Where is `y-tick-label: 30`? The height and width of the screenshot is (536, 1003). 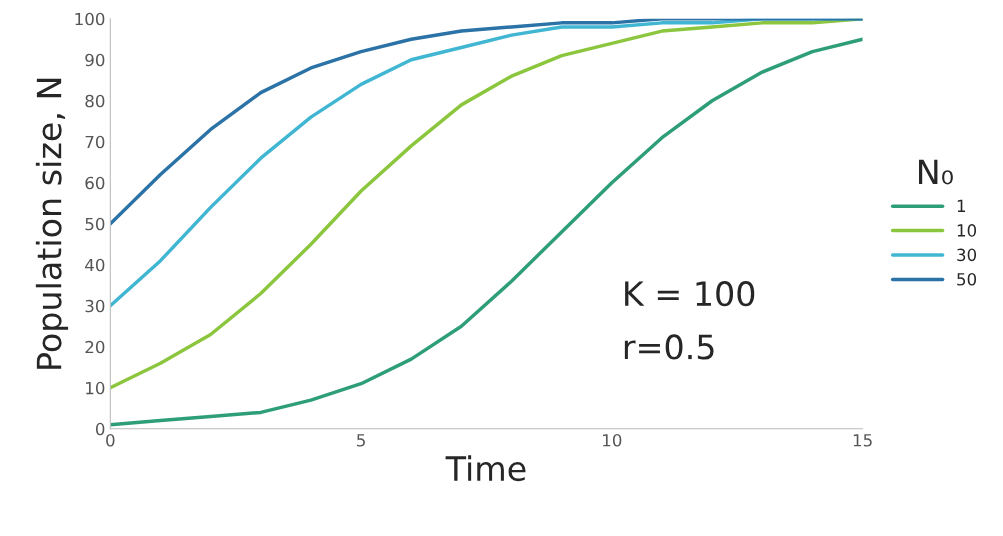
y-tick-label: 30 is located at coordinates (95, 306).